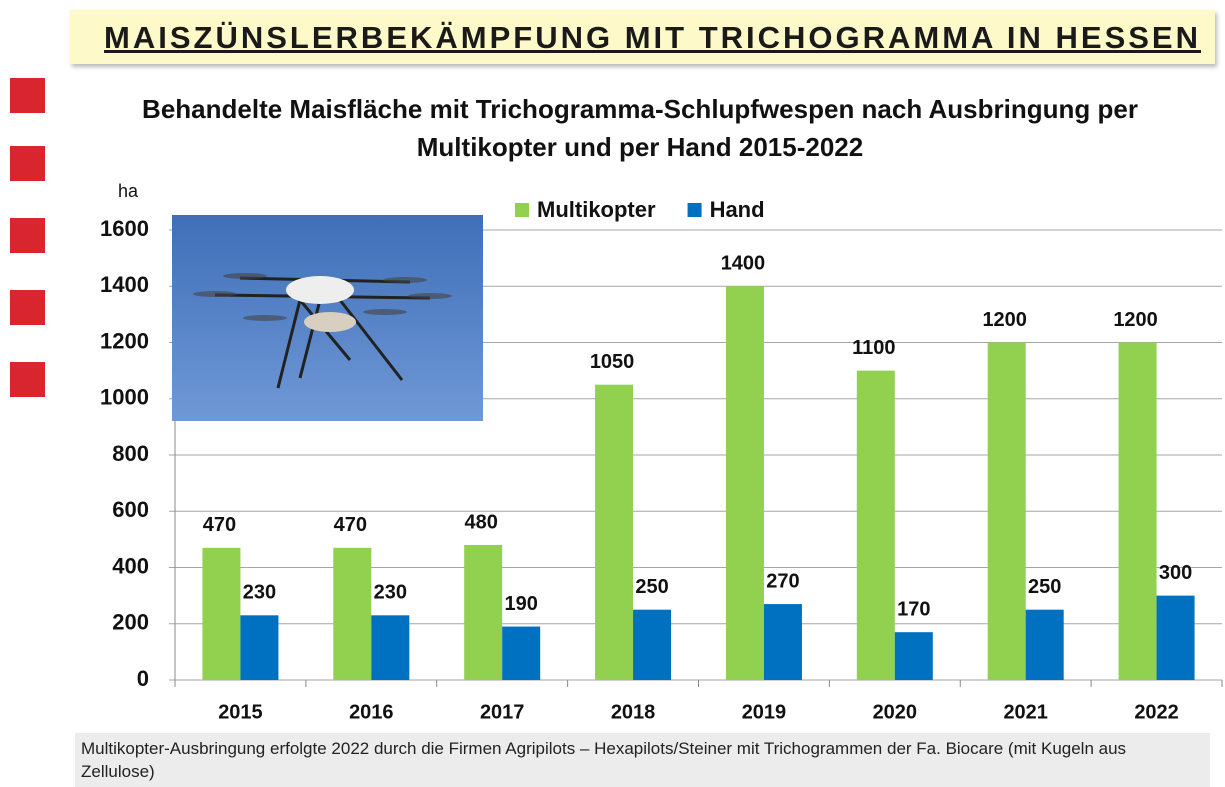 This screenshot has height=787, width=1225. What do you see at coordinates (130, 509) in the screenshot?
I see `y-tick-label: 600` at bounding box center [130, 509].